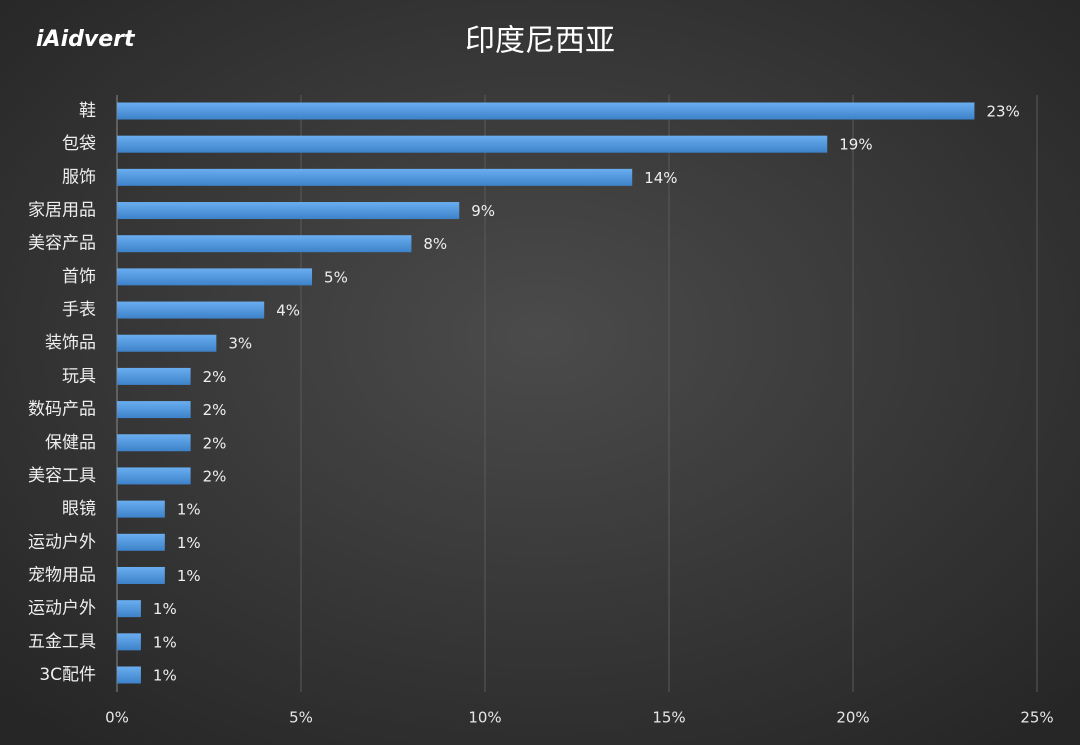 The width and height of the screenshot is (1080, 745). Describe the element at coordinates (62, 642) in the screenshot. I see `y-tick-label: 五金工具` at that location.